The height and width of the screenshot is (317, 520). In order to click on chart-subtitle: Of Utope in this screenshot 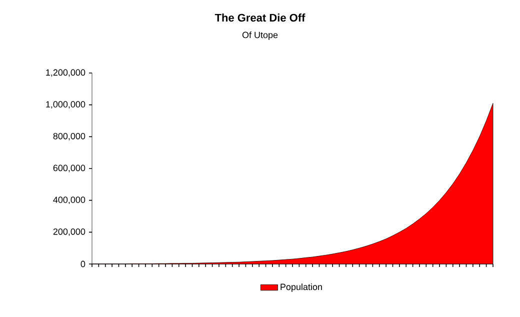, I will do `click(260, 36)`.